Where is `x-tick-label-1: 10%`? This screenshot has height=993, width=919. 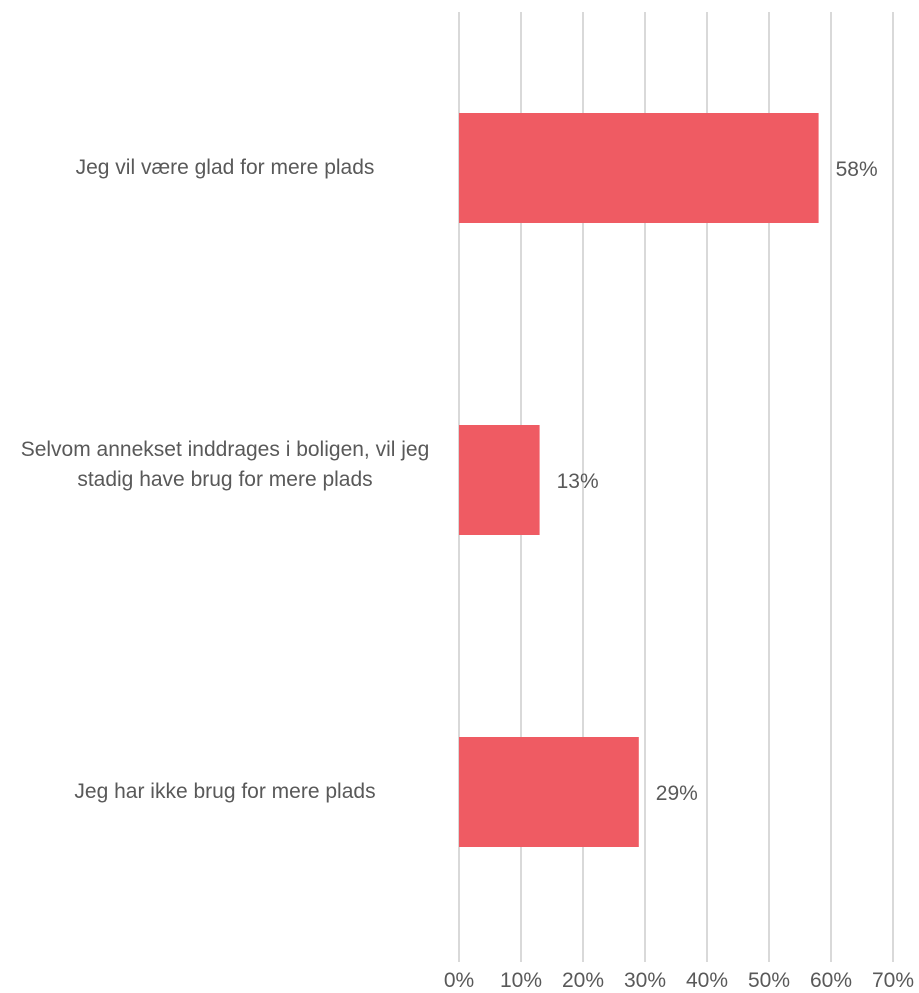 x-tick-label-1: 10% is located at coordinates (521, 980).